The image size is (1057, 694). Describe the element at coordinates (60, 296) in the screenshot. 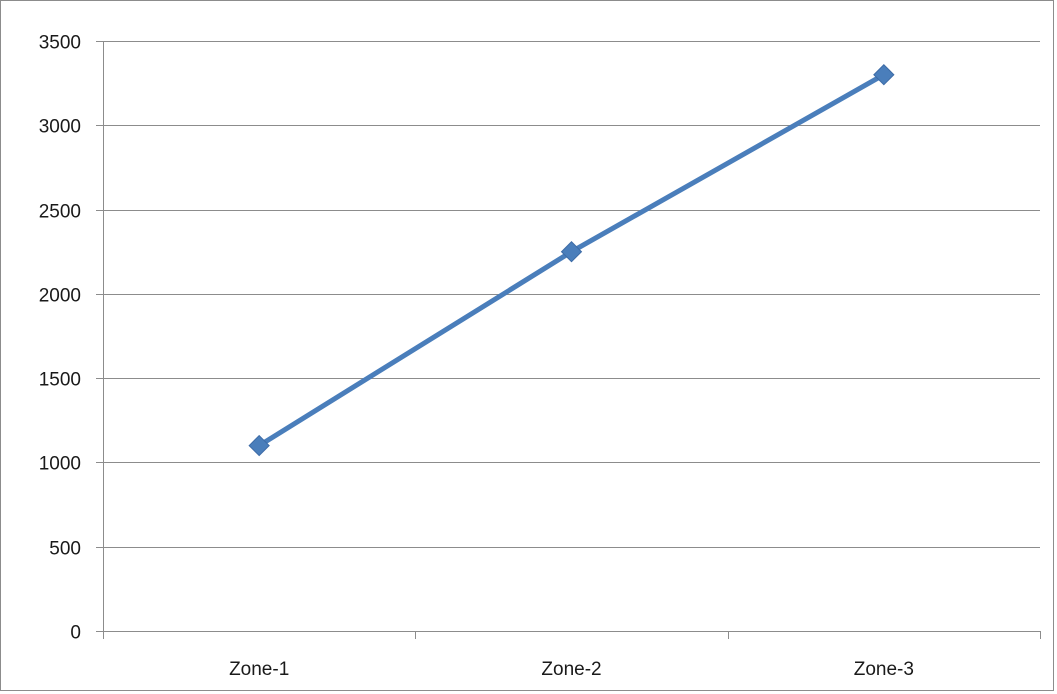

I see `y-tick-label: 2000` at that location.